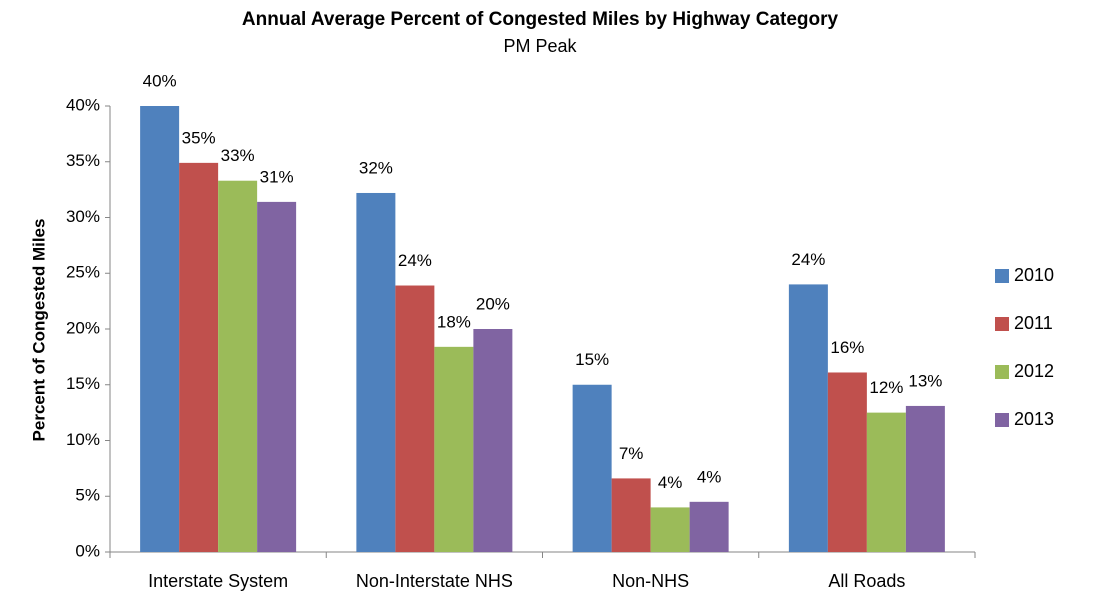  I want to click on value-label: 31%, so click(277, 176).